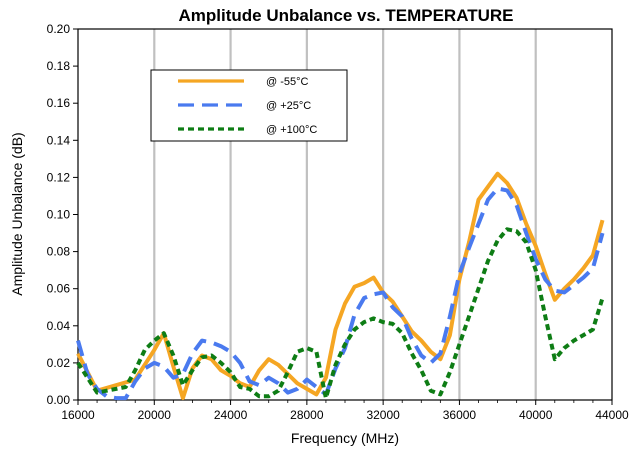  What do you see at coordinates (59, 103) in the screenshot?
I see `y-tick-label: 0.16` at bounding box center [59, 103].